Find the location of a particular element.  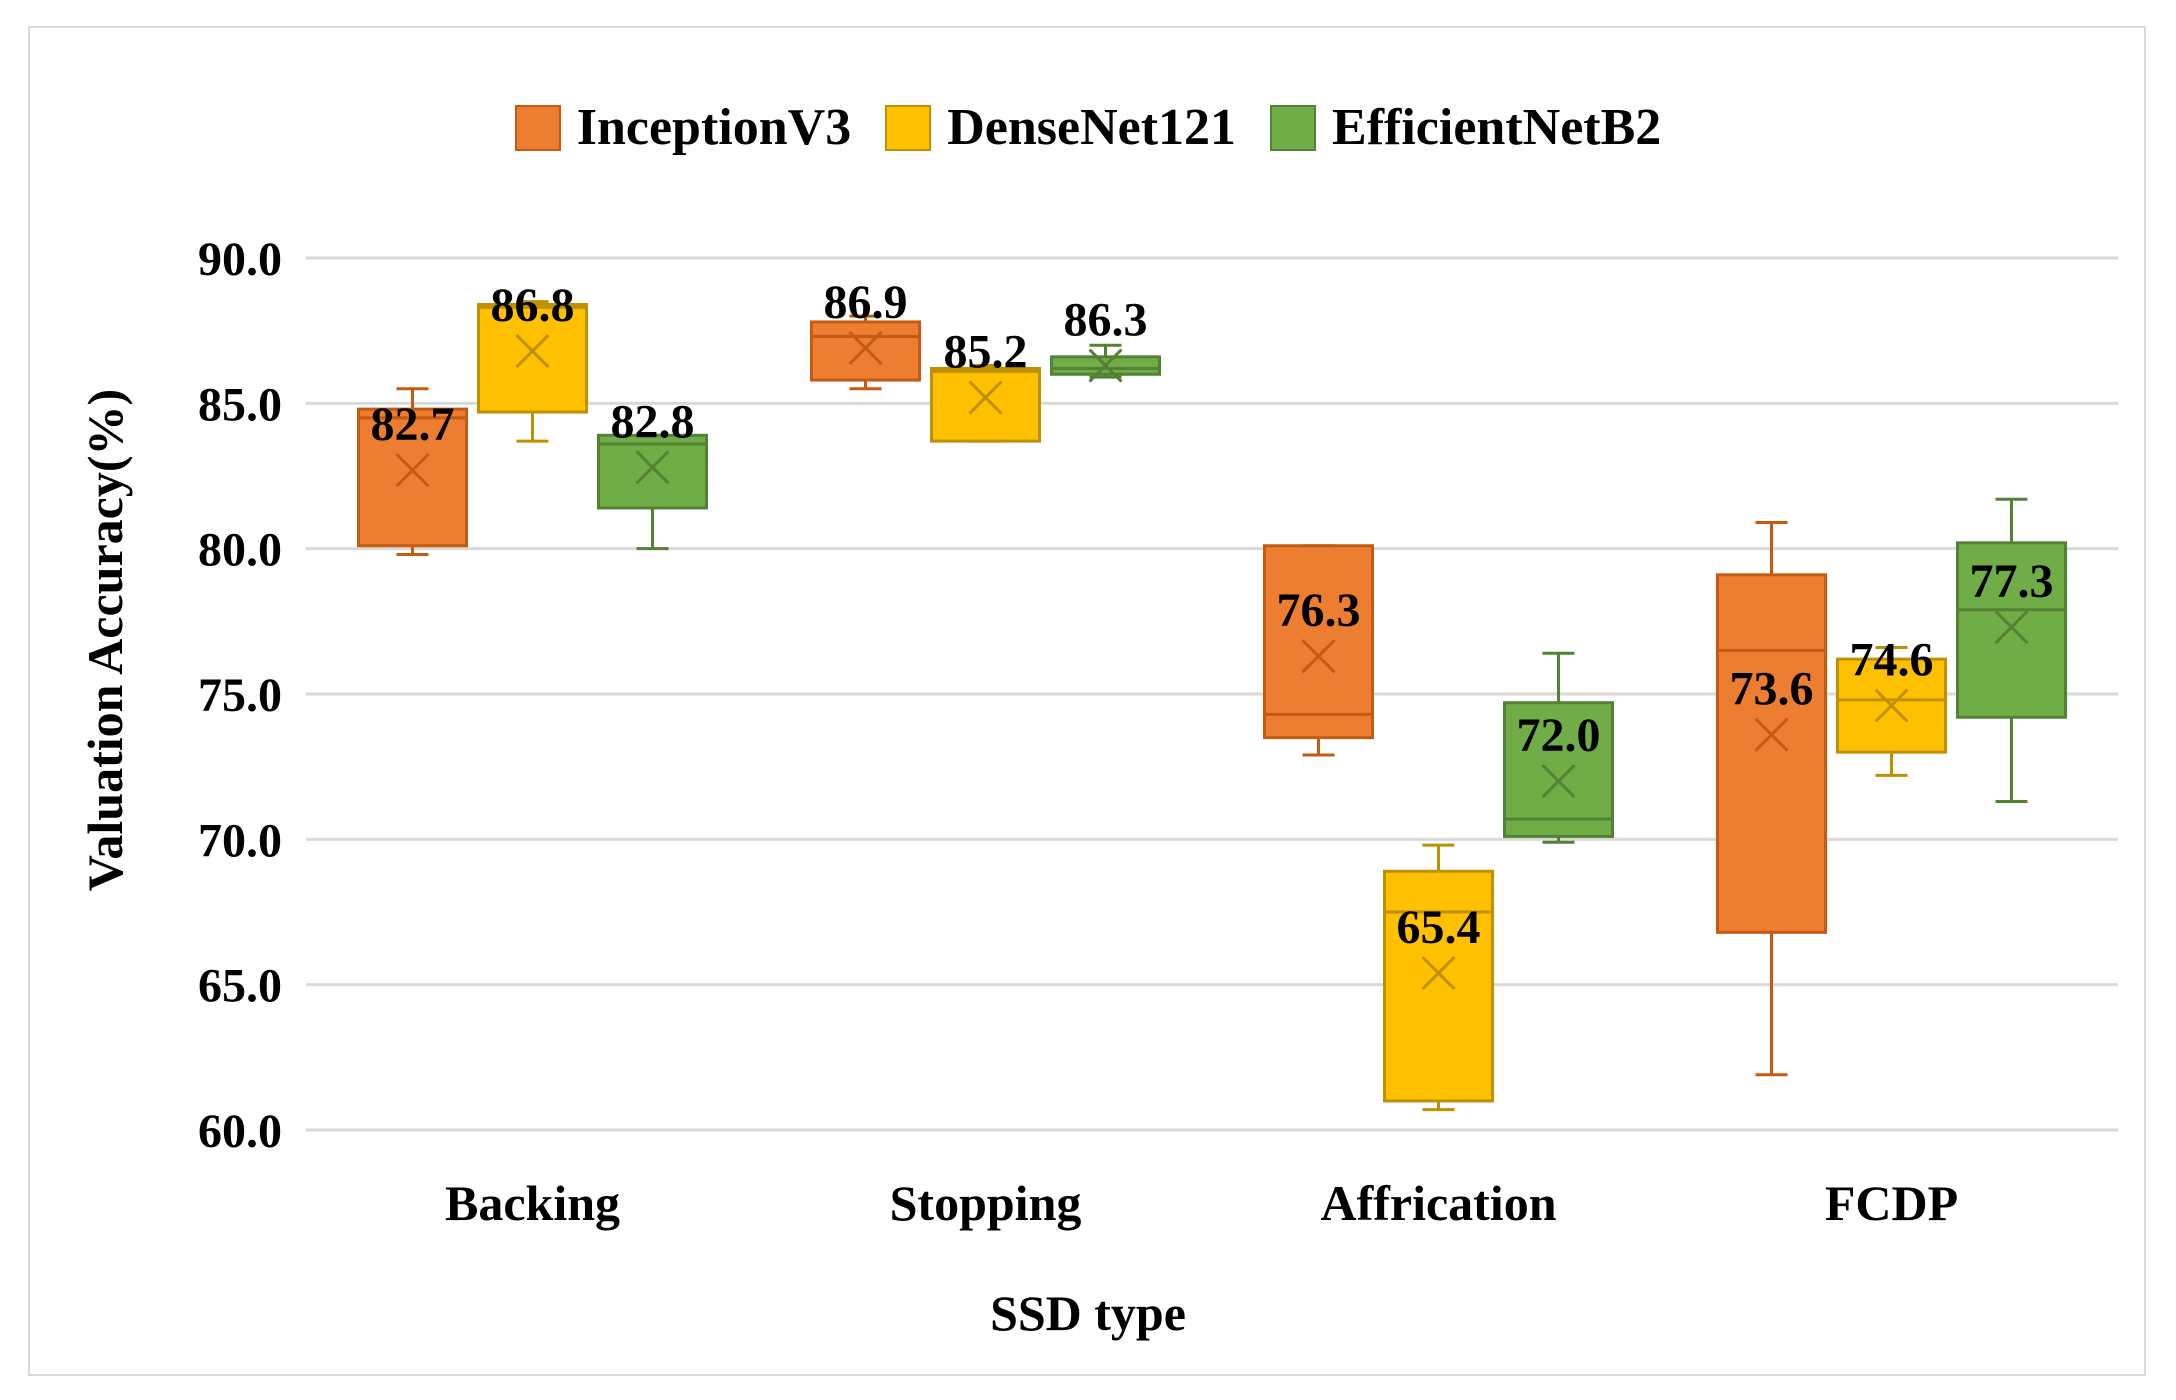

box-inceptionv3-backing is located at coordinates (412, 477).